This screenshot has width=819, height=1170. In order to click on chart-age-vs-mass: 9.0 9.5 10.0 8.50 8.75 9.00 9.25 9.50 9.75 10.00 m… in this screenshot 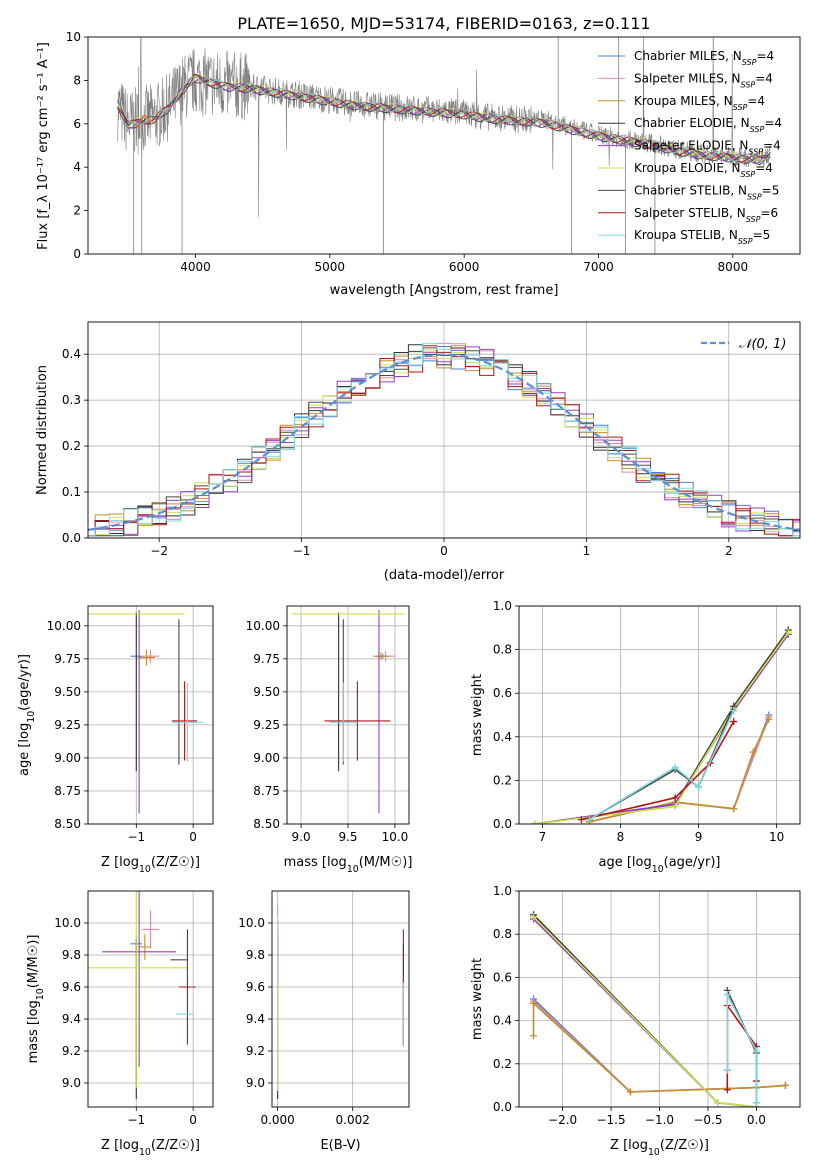, I will do `click(329, 740)`.